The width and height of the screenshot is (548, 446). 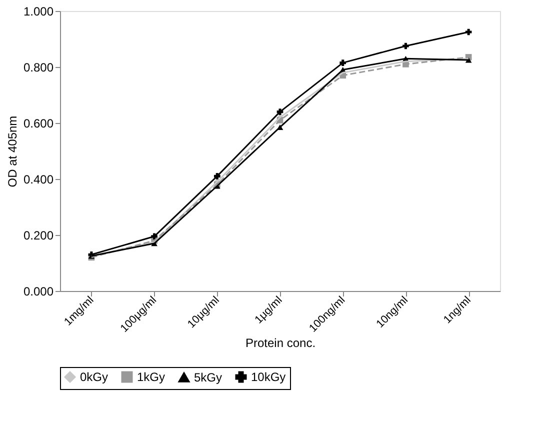 I want to click on y-axis-title: OD at 405nm, so click(x=12, y=152).